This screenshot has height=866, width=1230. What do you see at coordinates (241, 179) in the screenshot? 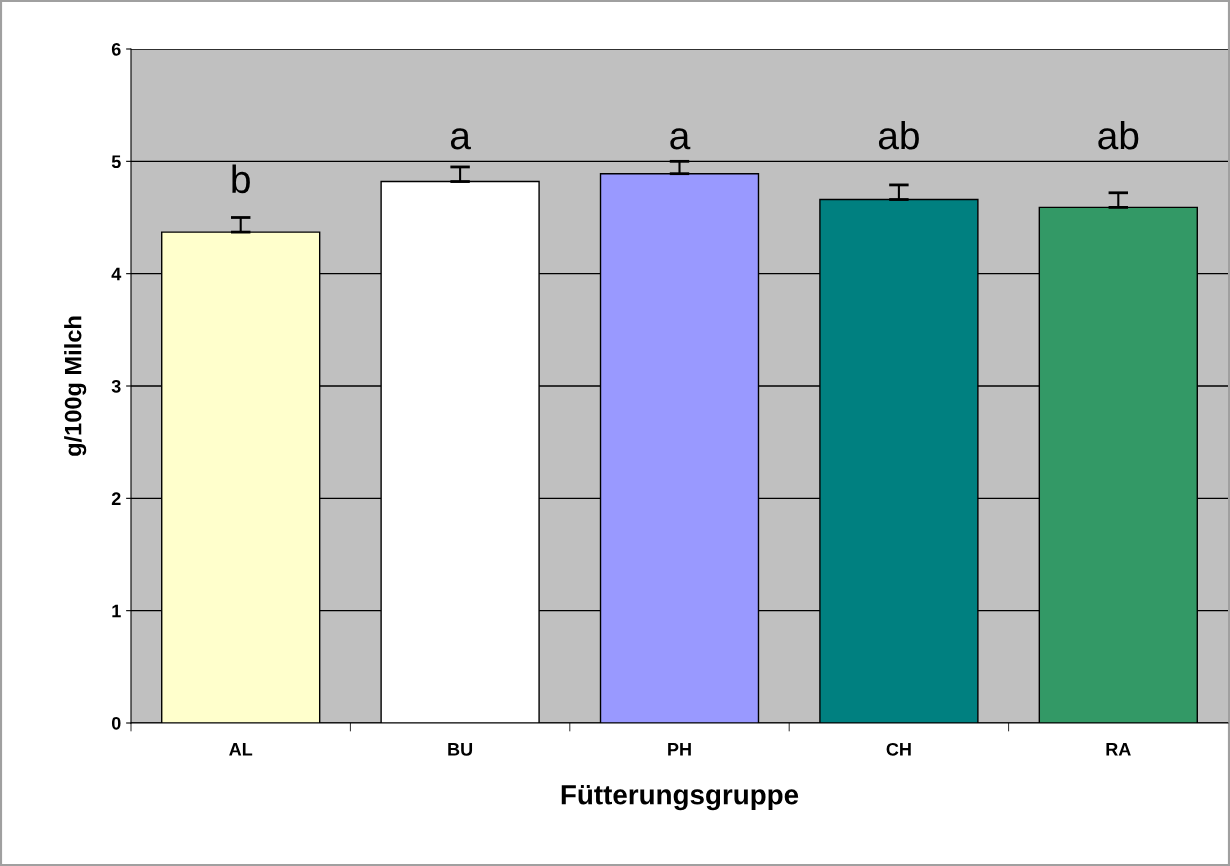
I see `annotation: b` at bounding box center [241, 179].